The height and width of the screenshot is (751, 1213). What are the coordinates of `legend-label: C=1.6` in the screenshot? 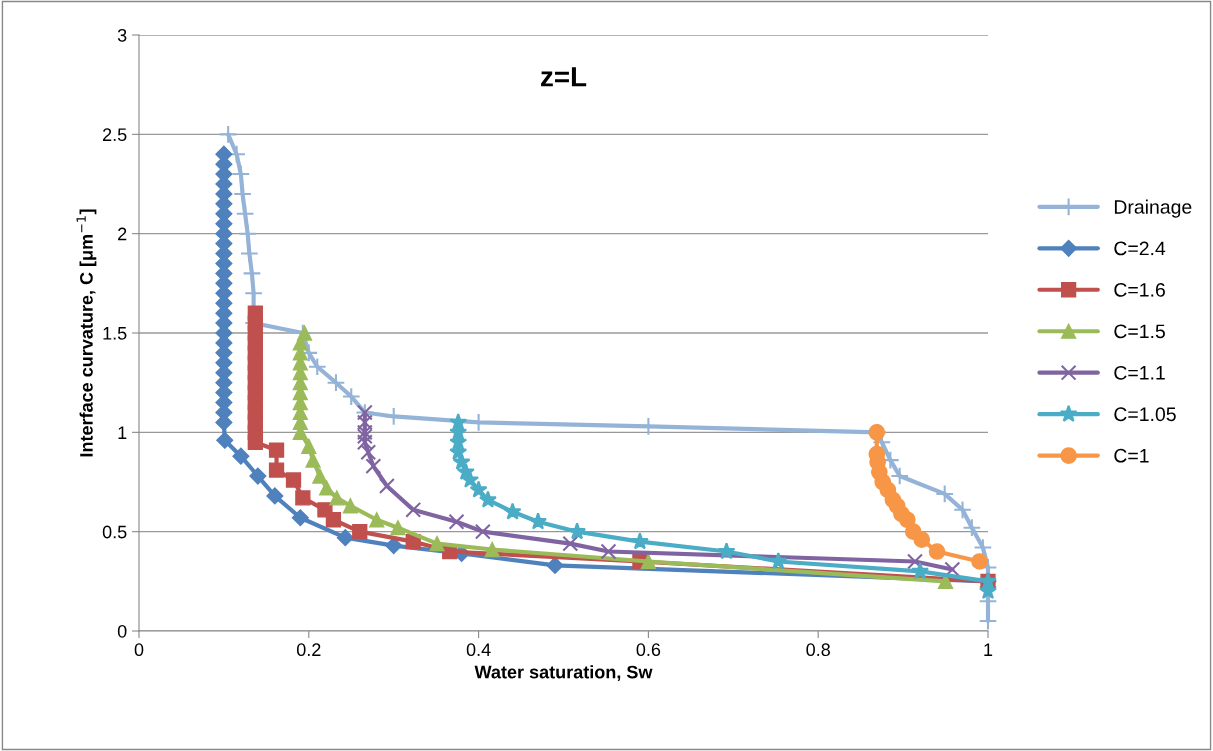 It's located at (1139, 289).